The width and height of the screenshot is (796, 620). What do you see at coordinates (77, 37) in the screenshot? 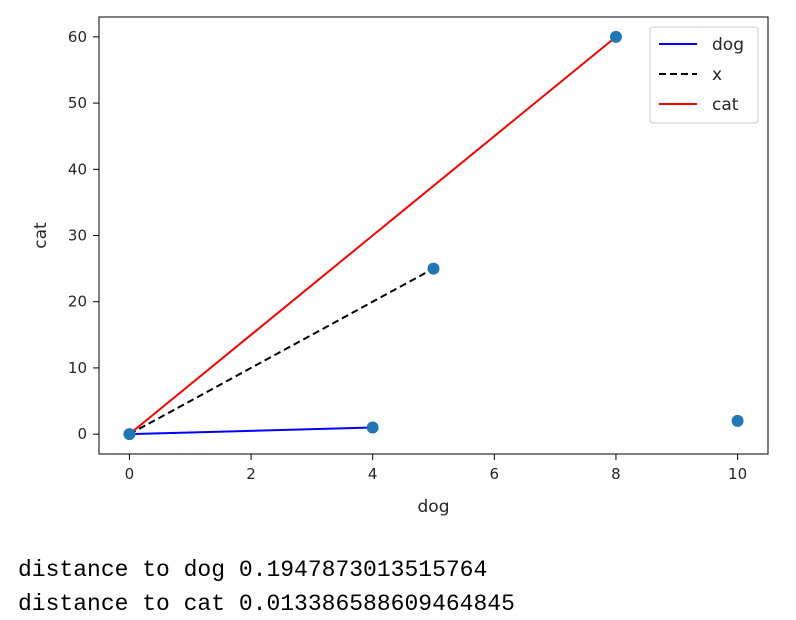
I see `y-tick-label: 60` at bounding box center [77, 37].